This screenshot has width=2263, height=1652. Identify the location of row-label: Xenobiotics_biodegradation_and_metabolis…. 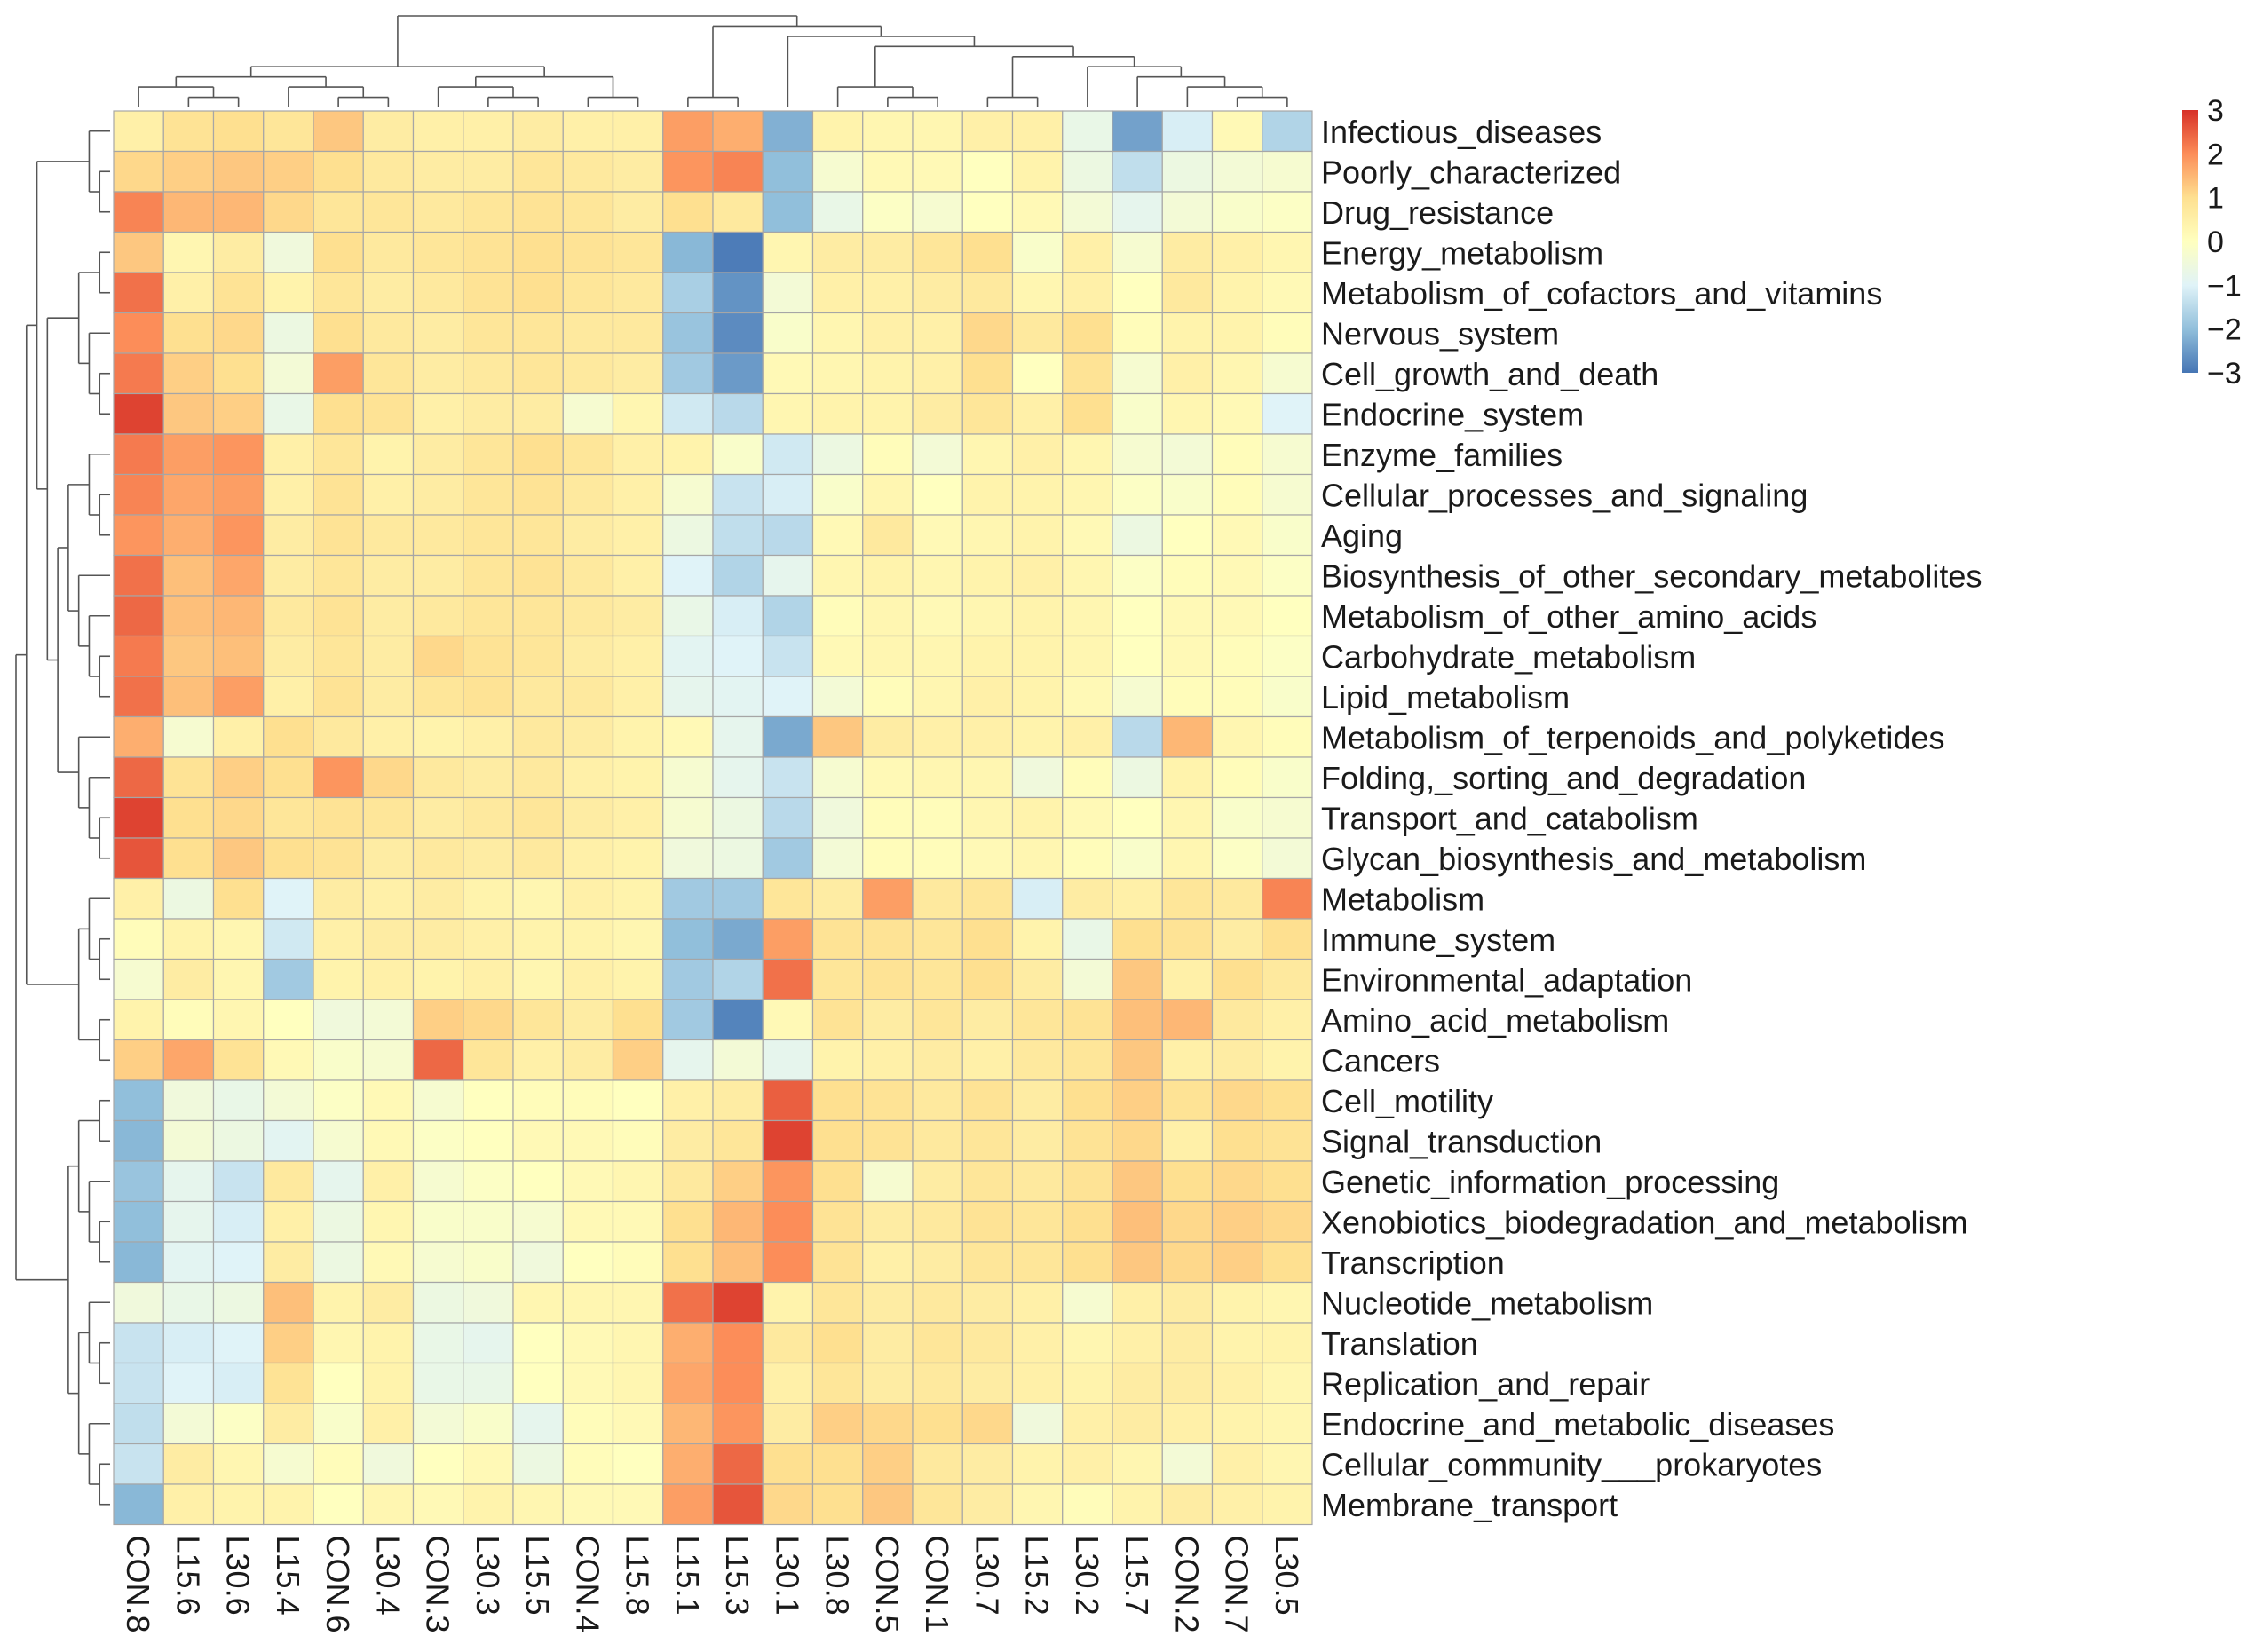
(1644, 1222).